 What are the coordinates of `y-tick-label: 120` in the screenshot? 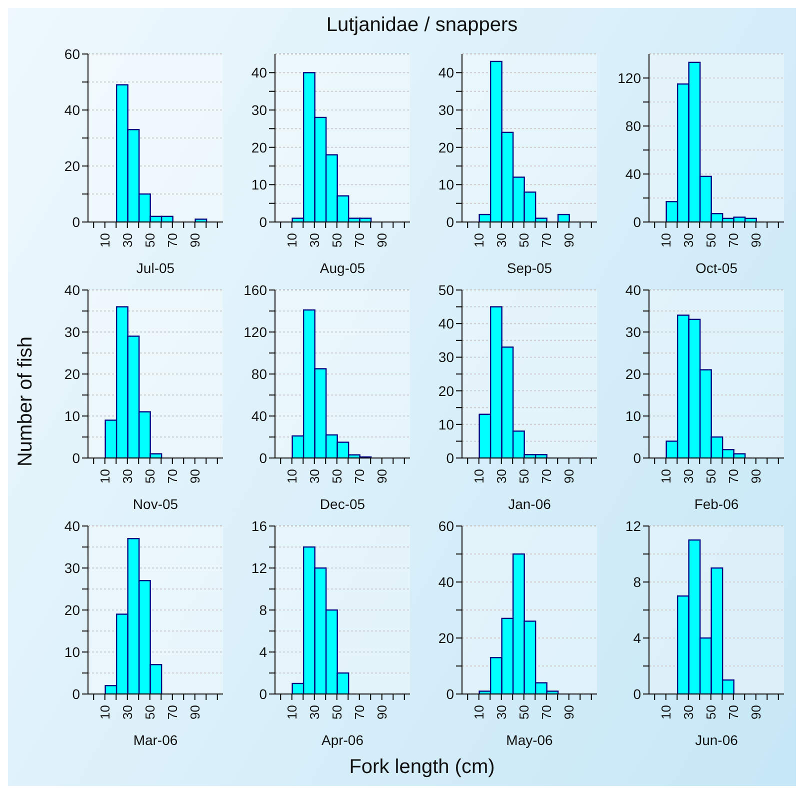 It's located at (256, 332).